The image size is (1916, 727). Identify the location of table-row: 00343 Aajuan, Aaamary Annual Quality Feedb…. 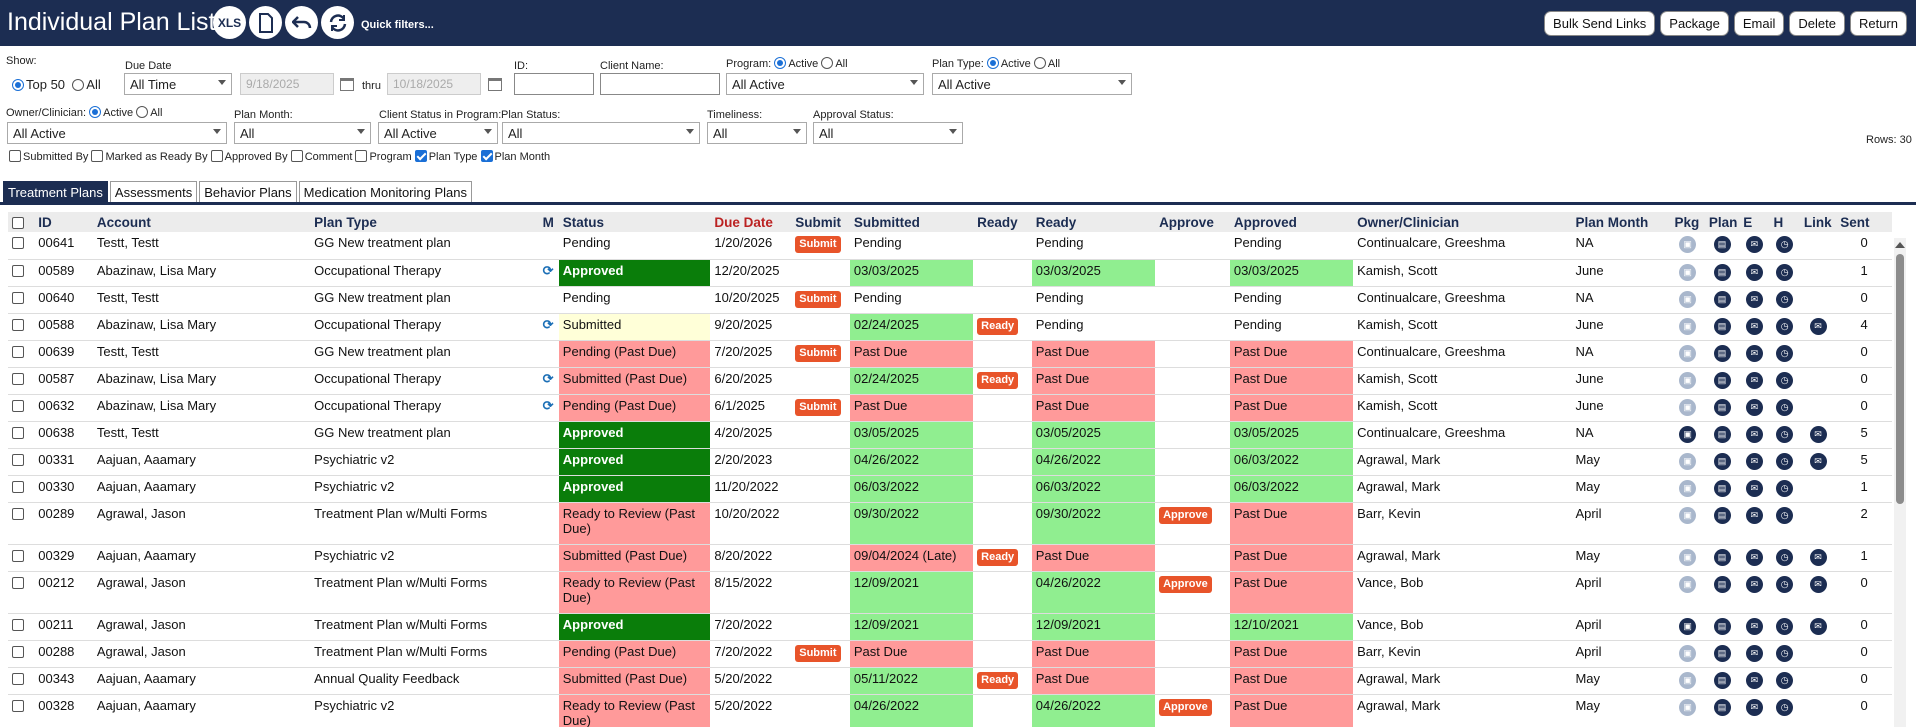
(950, 681).